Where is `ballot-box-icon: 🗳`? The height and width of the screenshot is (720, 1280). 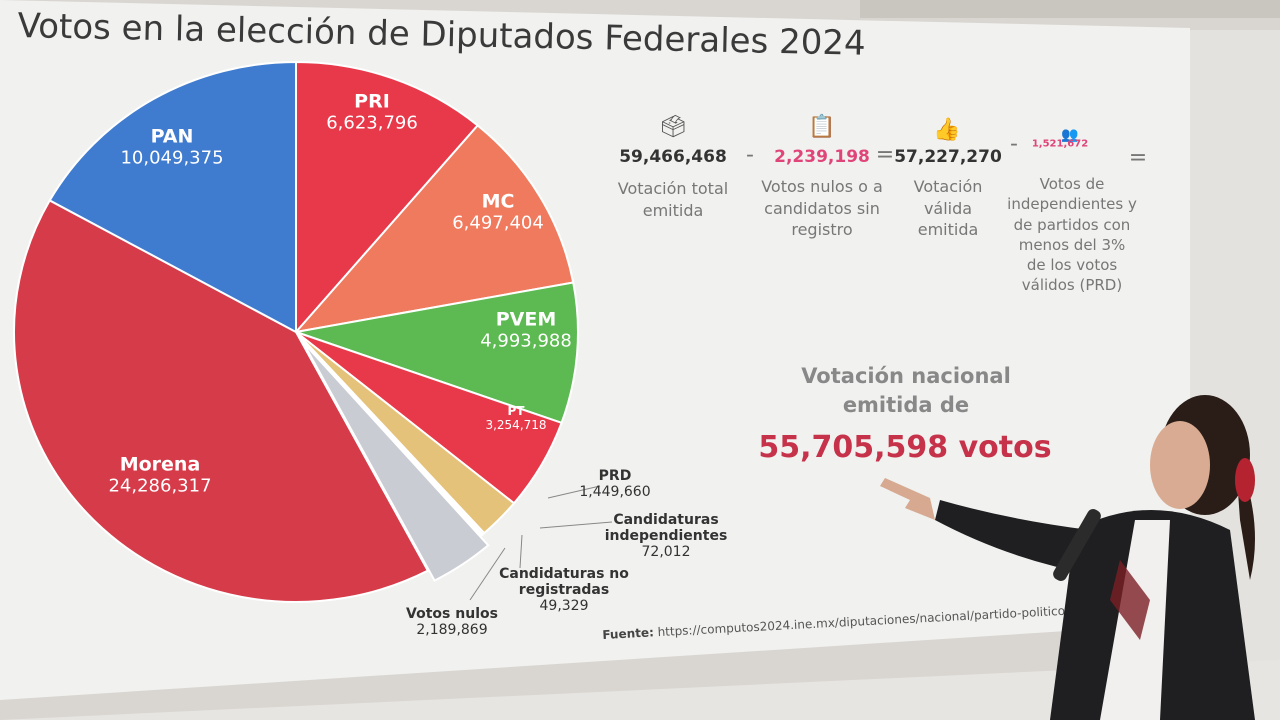
ballot-box-icon: 🗳 is located at coordinates (673, 127).